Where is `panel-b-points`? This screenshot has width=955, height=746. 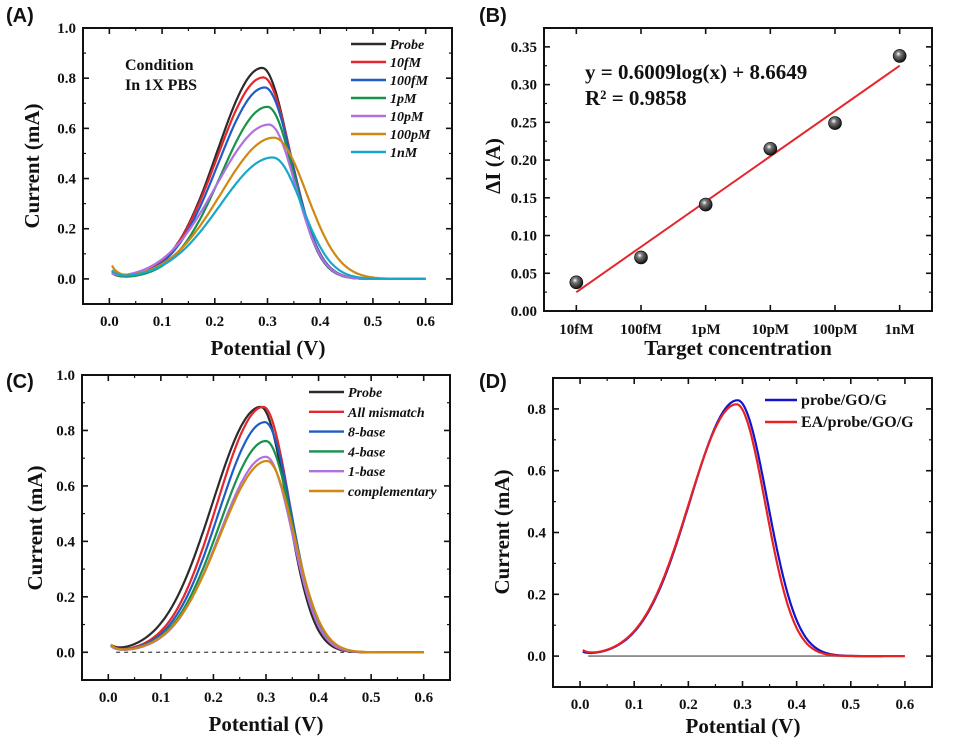
panel-b-points is located at coordinates (738, 169).